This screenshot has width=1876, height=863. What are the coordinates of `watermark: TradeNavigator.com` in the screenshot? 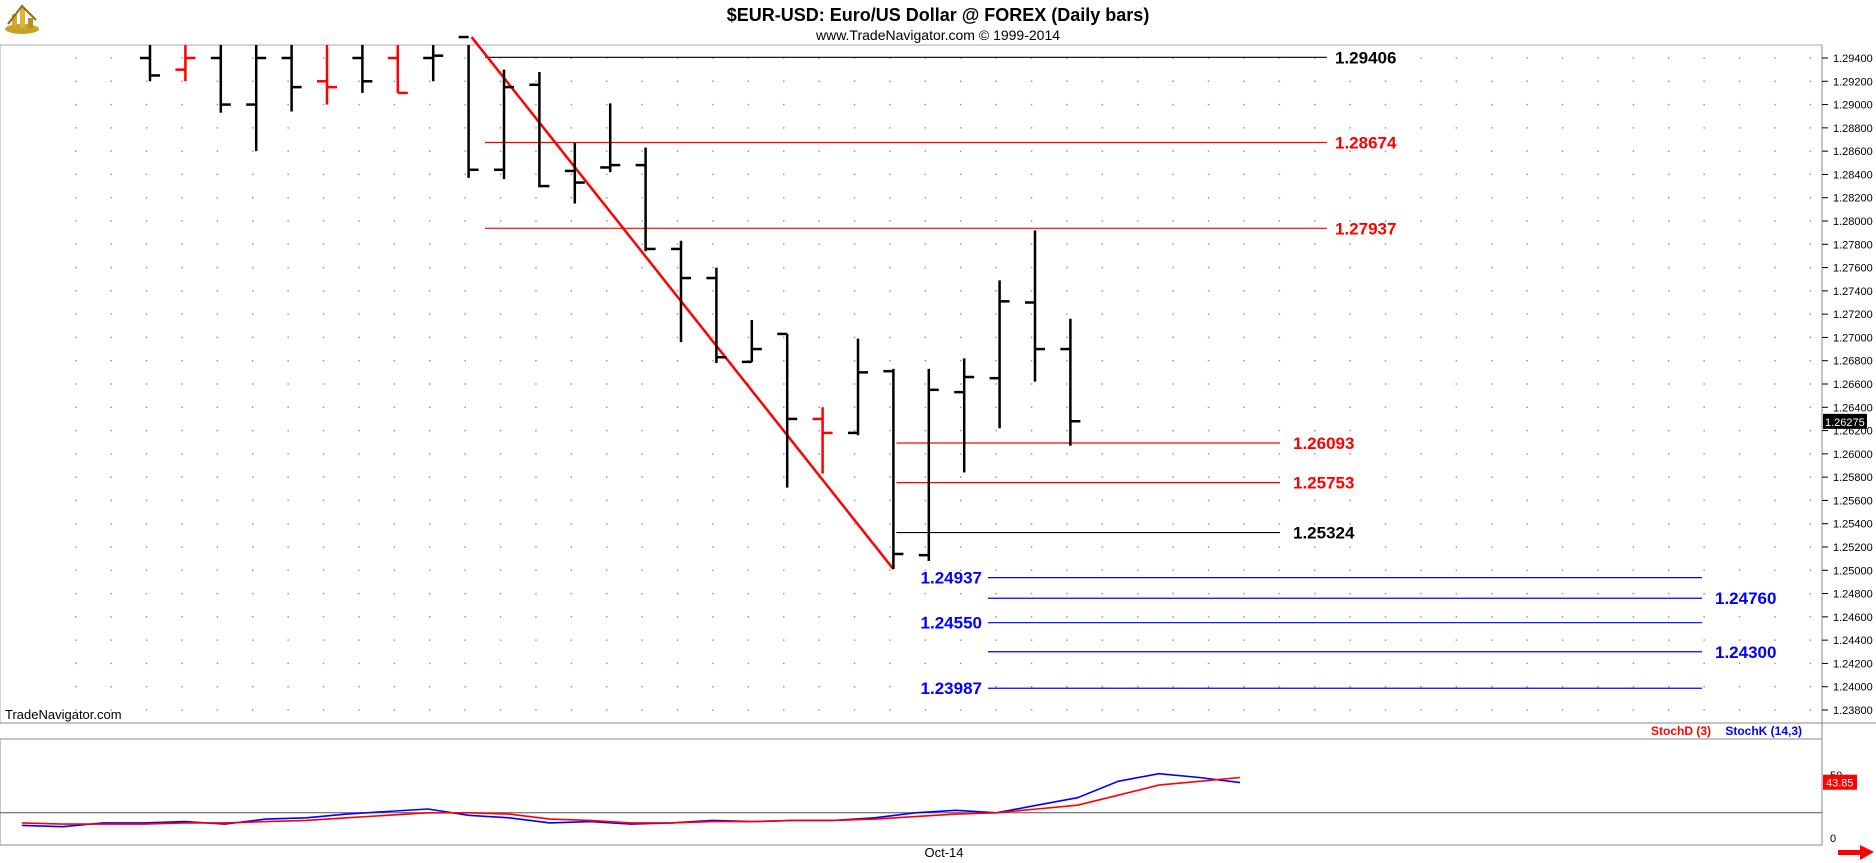 It's located at (63, 714).